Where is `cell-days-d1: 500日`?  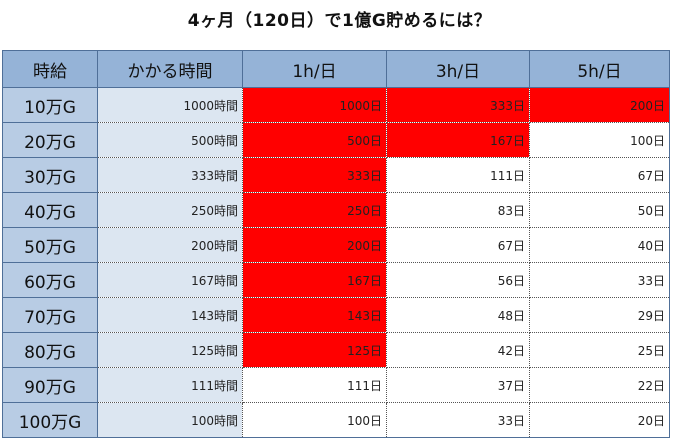
cell-days-d1: 500日 is located at coordinates (314, 140).